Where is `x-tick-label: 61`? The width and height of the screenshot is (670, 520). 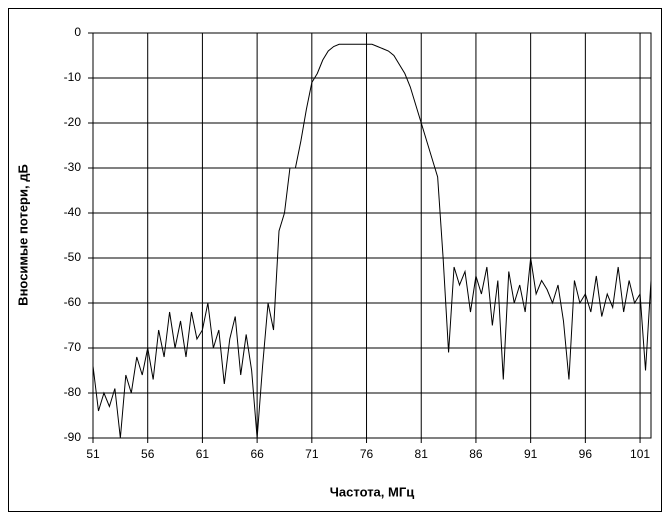 x-tick-label: 61 is located at coordinates (203, 454).